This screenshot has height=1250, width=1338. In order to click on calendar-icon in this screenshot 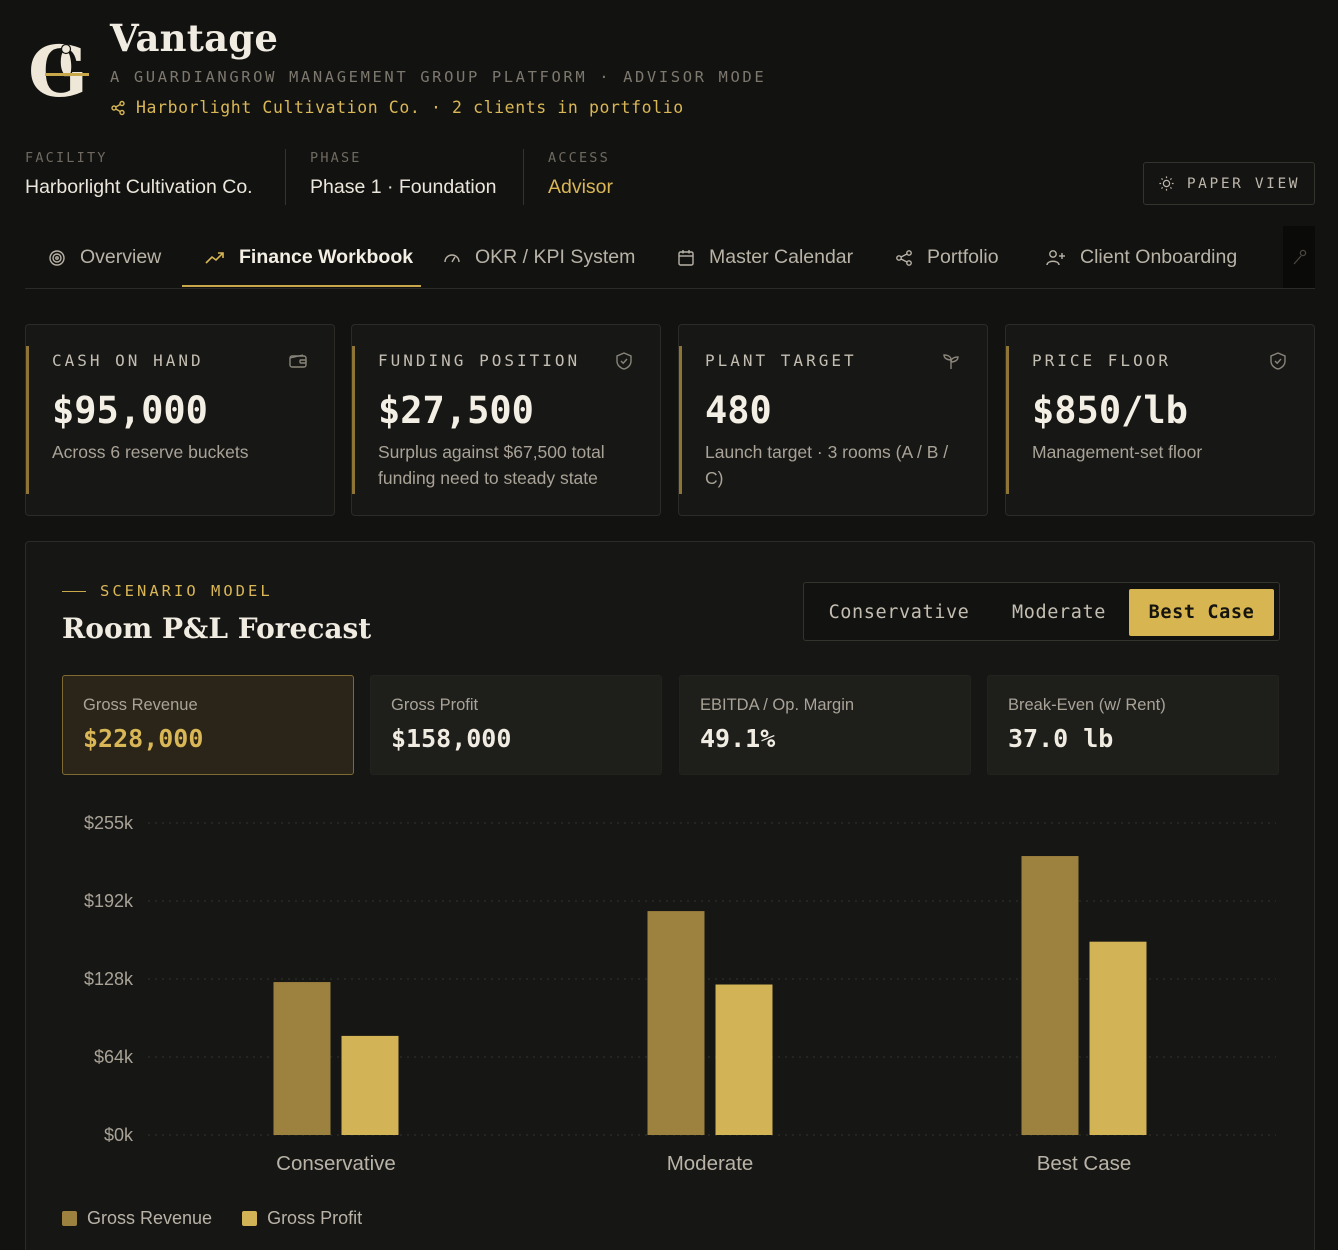, I will do `click(686, 257)`.